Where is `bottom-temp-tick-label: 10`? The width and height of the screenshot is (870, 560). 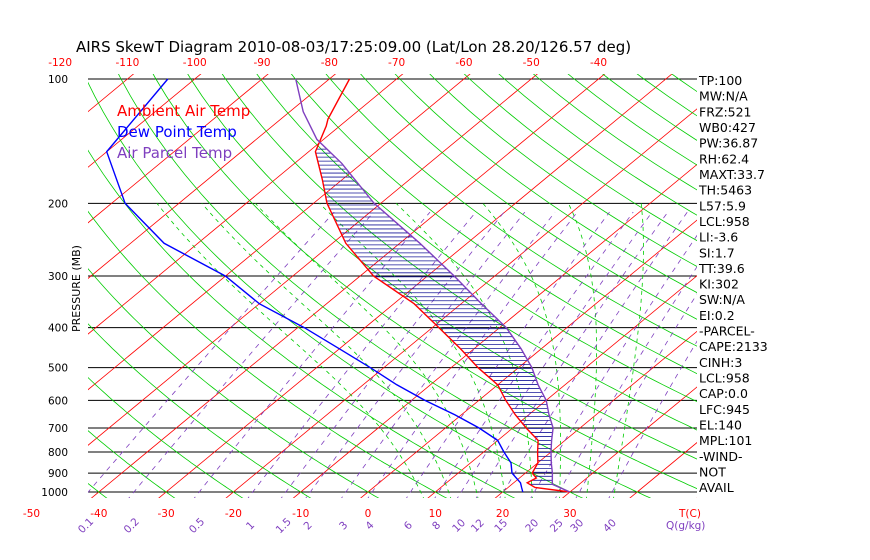 bottom-temp-tick-label: 10 is located at coordinates (435, 514).